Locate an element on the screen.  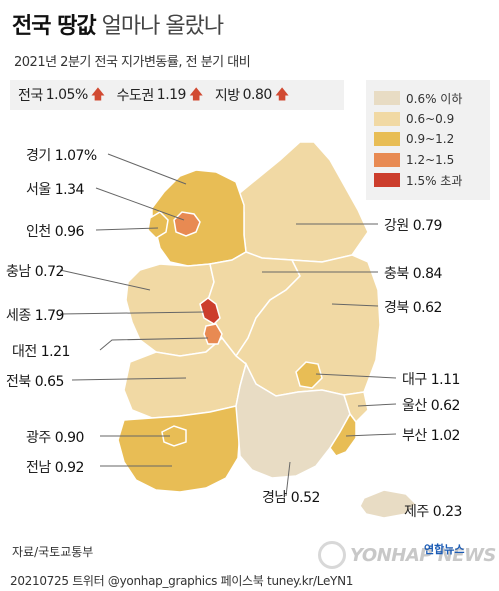
region-busan is located at coordinates (343, 434).